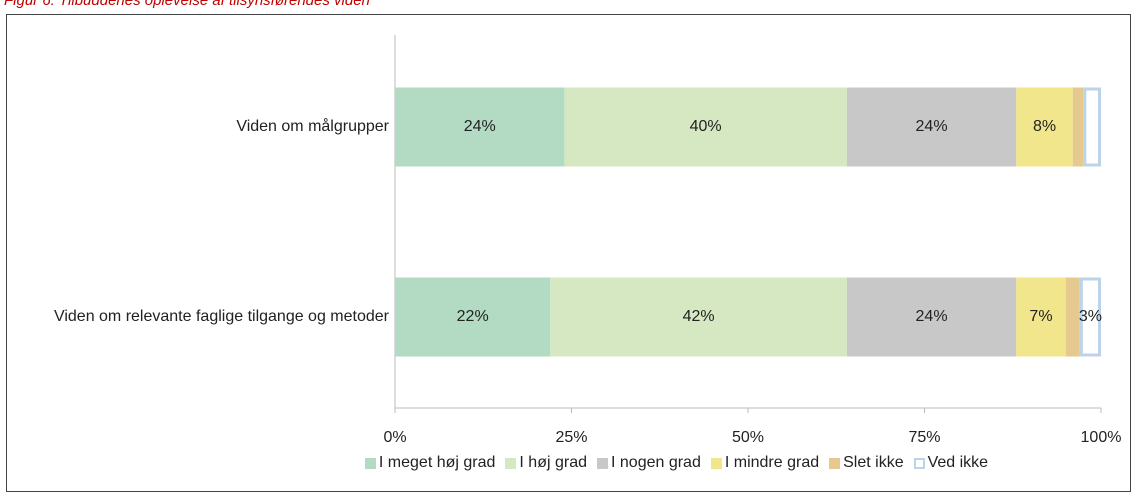 The width and height of the screenshot is (1133, 494). I want to click on legend-item: I meget høj grad, so click(430, 463).